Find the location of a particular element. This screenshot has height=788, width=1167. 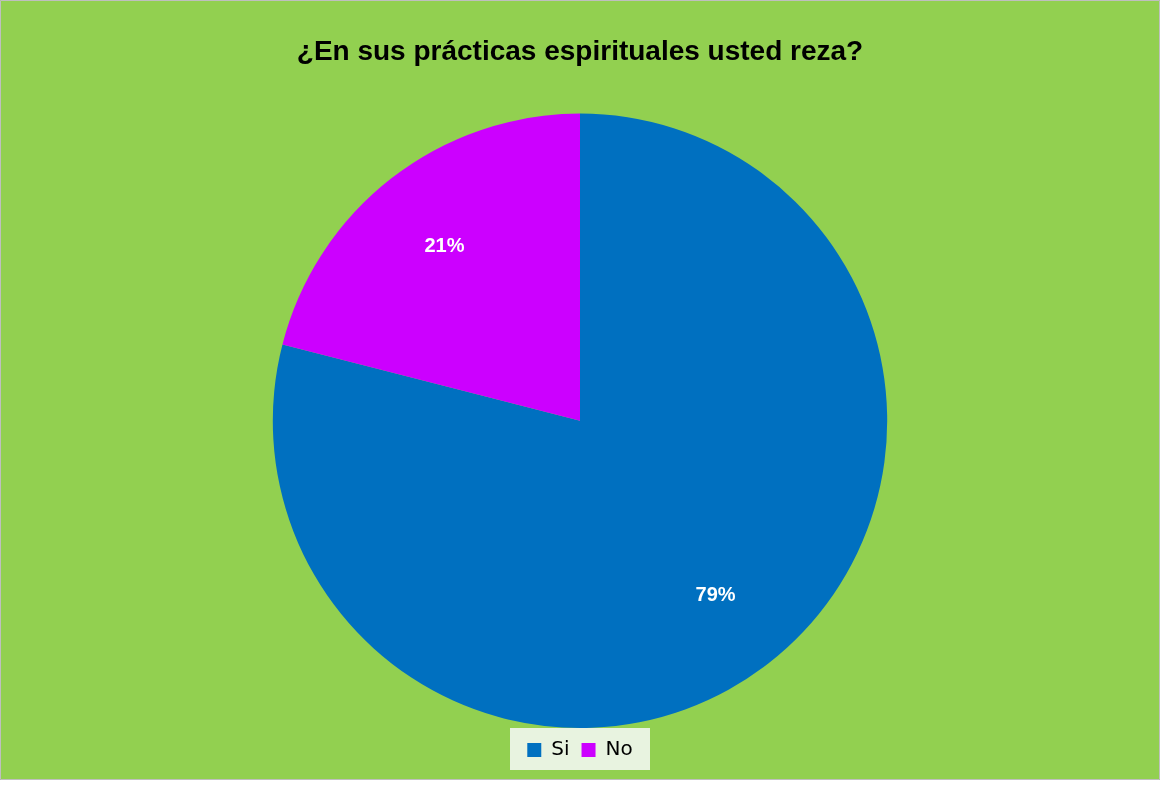

data-label: 79% is located at coordinates (715, 594).